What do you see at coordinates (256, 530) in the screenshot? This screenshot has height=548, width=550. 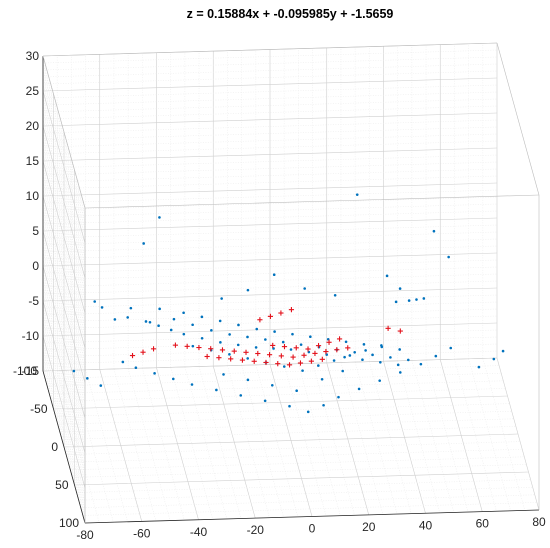 I see `x-tick-label: -20` at bounding box center [256, 530].